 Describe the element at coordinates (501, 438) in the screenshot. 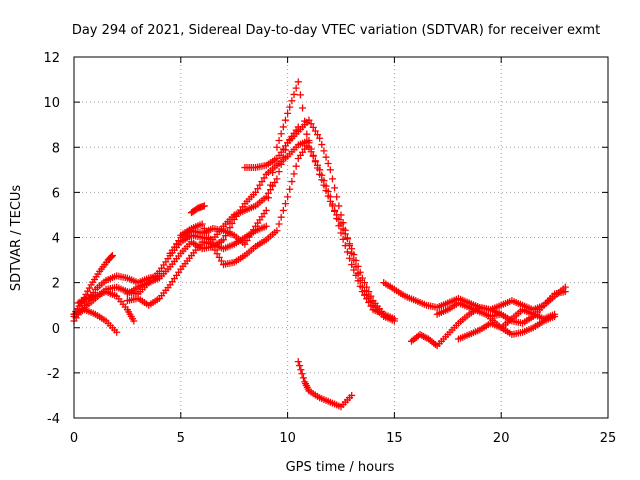

I see `x-tick-label: 20` at that location.